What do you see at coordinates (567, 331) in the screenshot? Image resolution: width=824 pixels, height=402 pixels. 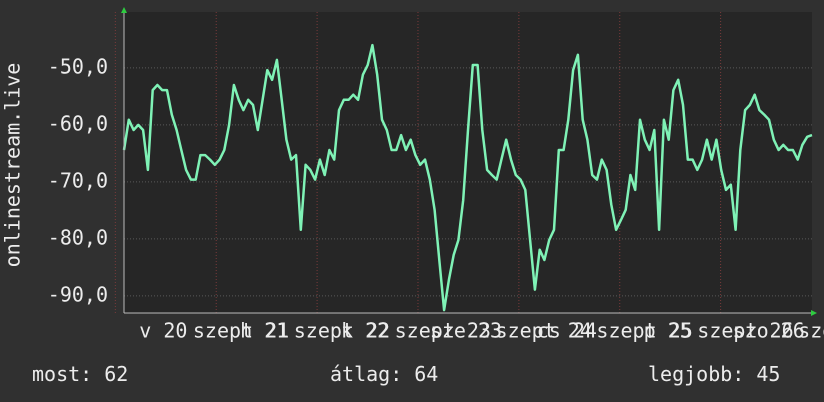 I see `x-tick-label: cs 24` at bounding box center [567, 331].